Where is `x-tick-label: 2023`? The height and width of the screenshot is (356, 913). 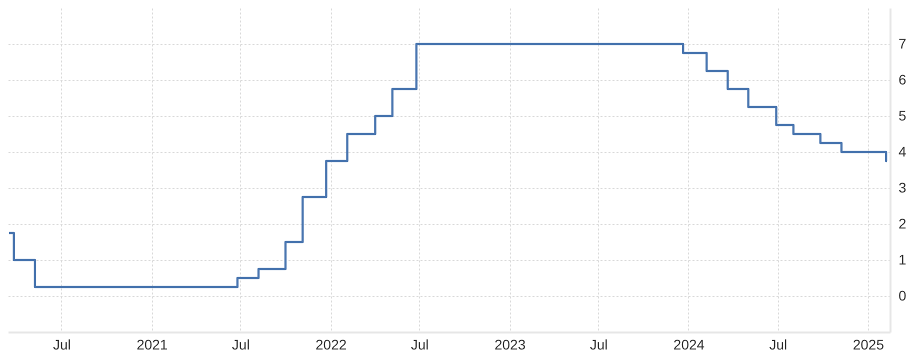
x-tick-label: 2023 is located at coordinates (510, 344).